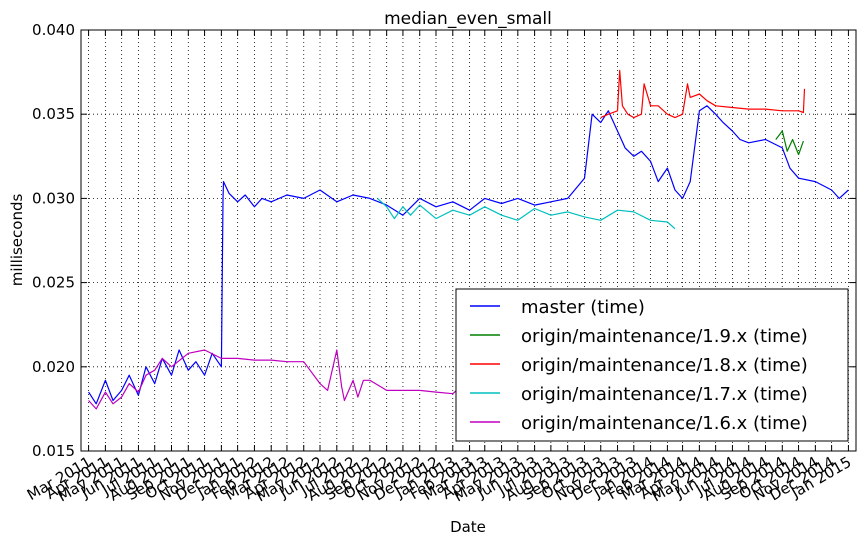 The height and width of the screenshot is (547, 866). Describe the element at coordinates (53, 198) in the screenshot. I see `y-tick-label: 0.030` at that location.